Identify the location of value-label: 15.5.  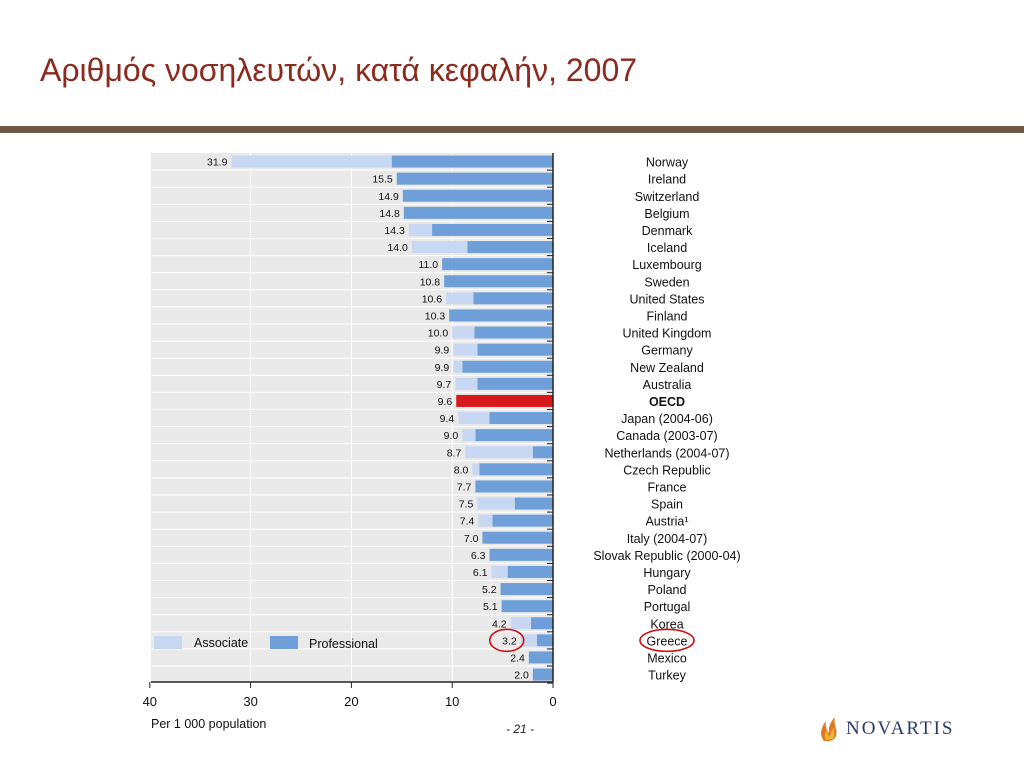
(382, 180).